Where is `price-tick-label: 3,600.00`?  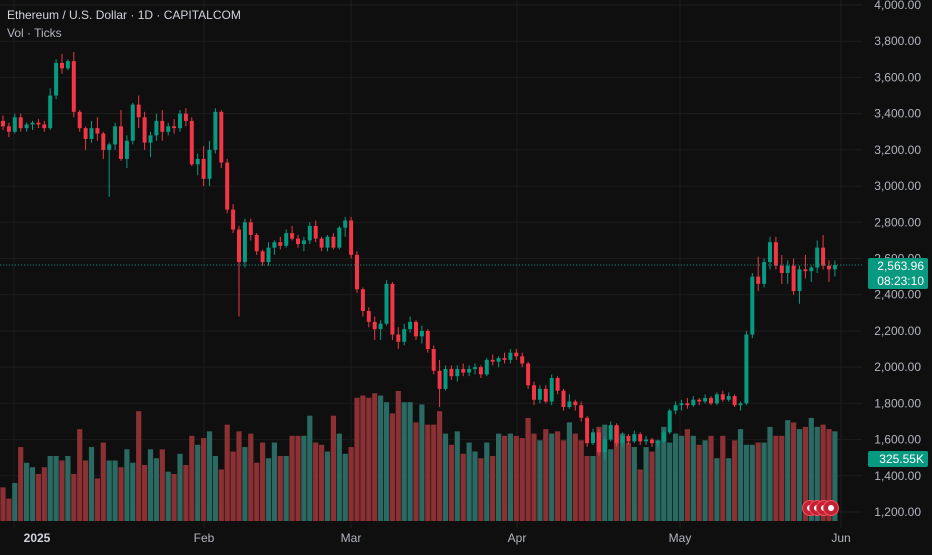 price-tick-label: 3,600.00 is located at coordinates (897, 77).